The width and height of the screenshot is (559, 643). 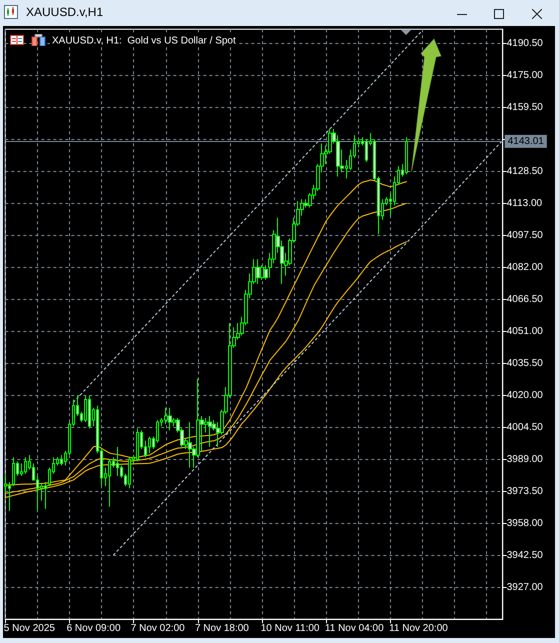 I want to click on y-tick-label: 4190.50, so click(x=525, y=43).